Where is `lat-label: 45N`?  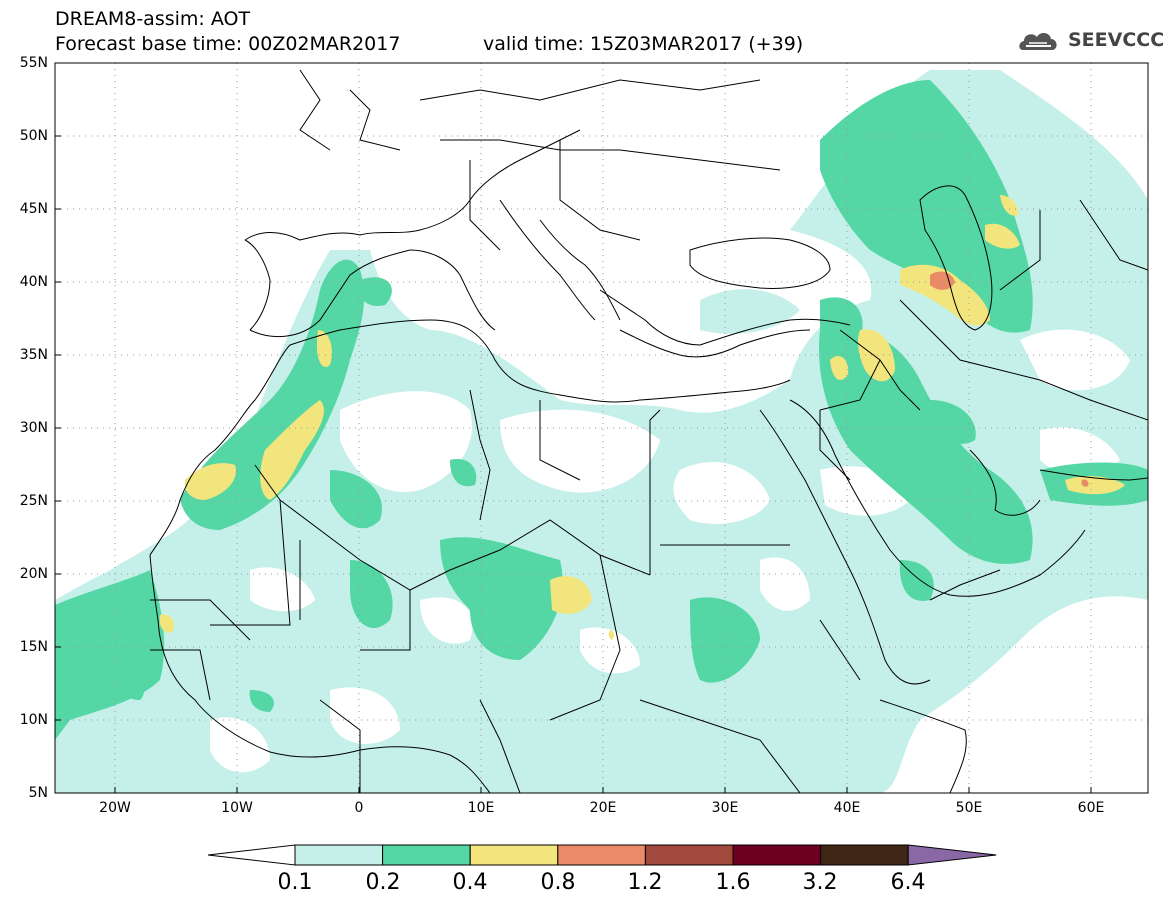
lat-label: 45N is located at coordinates (33, 209).